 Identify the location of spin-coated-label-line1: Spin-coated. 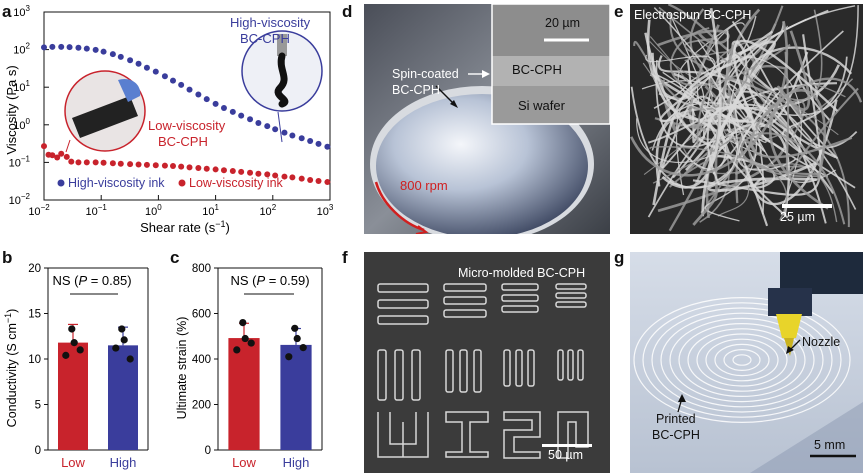
(425, 74).